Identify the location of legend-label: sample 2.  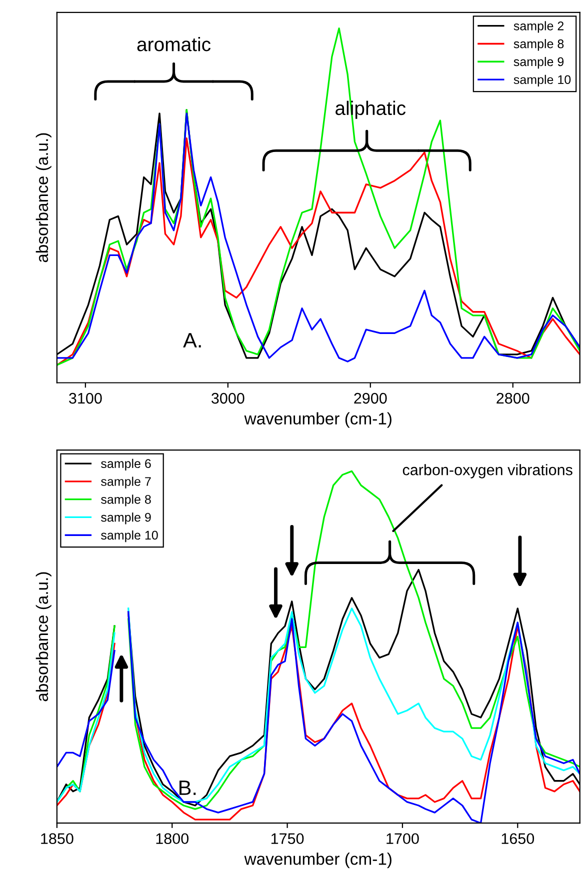
(539, 27).